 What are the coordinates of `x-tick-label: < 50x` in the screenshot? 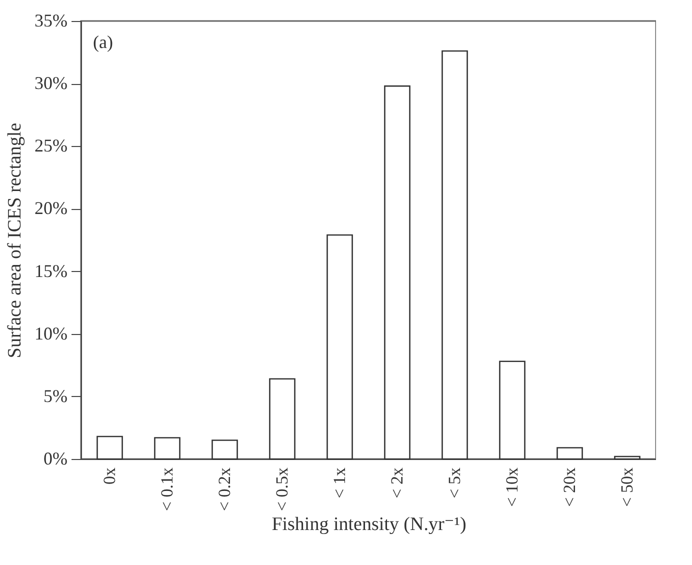 It's located at (626, 487).